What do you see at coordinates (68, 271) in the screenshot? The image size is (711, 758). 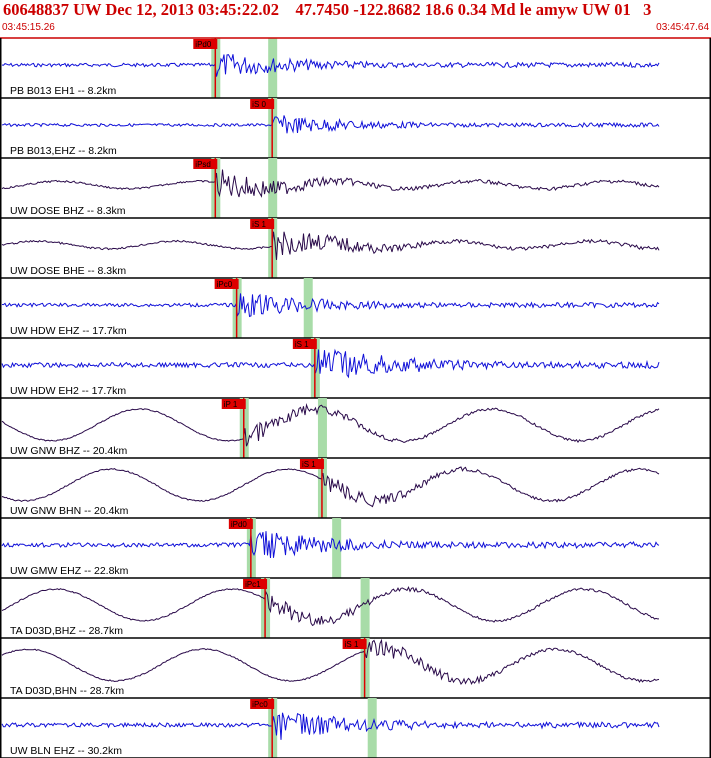 I see `station-label: UW DOSE BHE -- 8.3km` at bounding box center [68, 271].